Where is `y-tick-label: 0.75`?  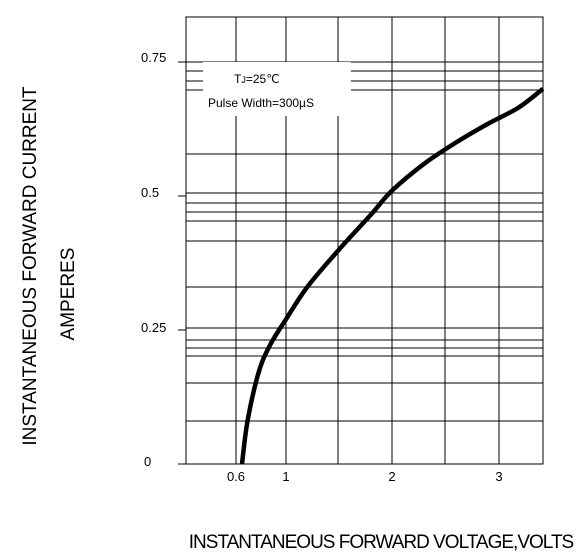
y-tick-label: 0.75 is located at coordinates (153, 57).